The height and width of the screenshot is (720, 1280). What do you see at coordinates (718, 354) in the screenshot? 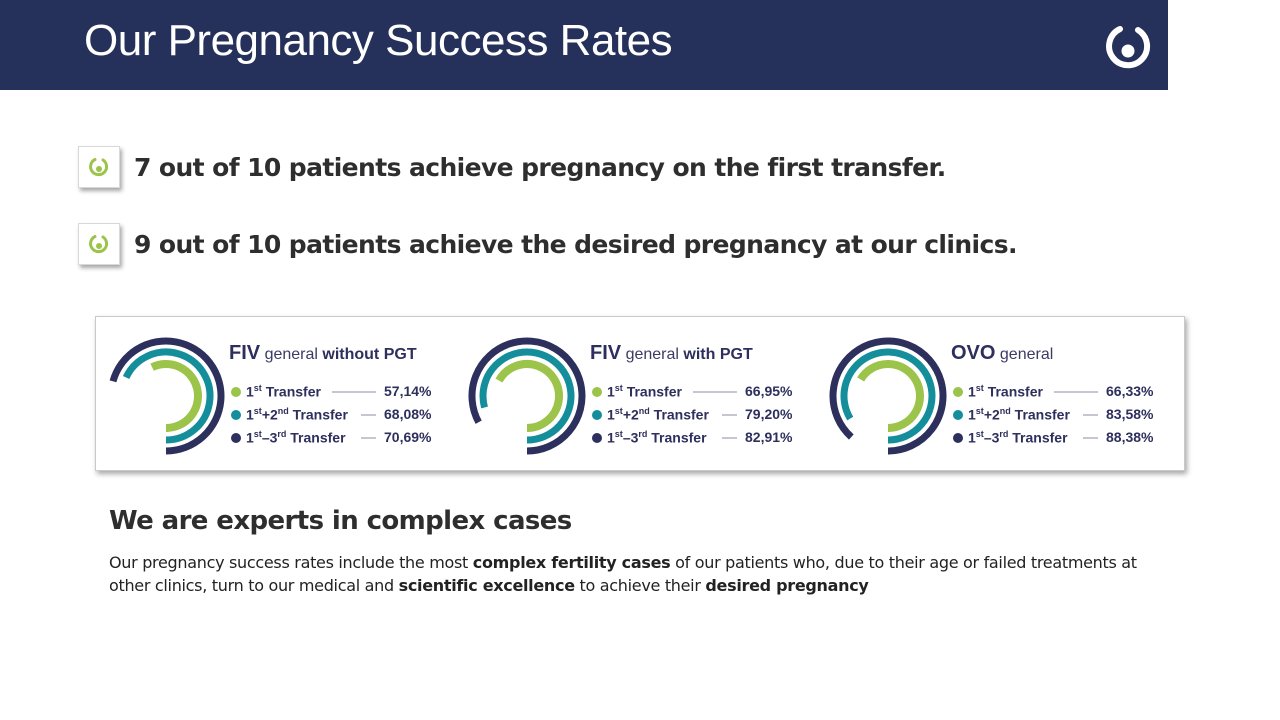
I see `chart-title-qualifier: with PGT` at bounding box center [718, 354].